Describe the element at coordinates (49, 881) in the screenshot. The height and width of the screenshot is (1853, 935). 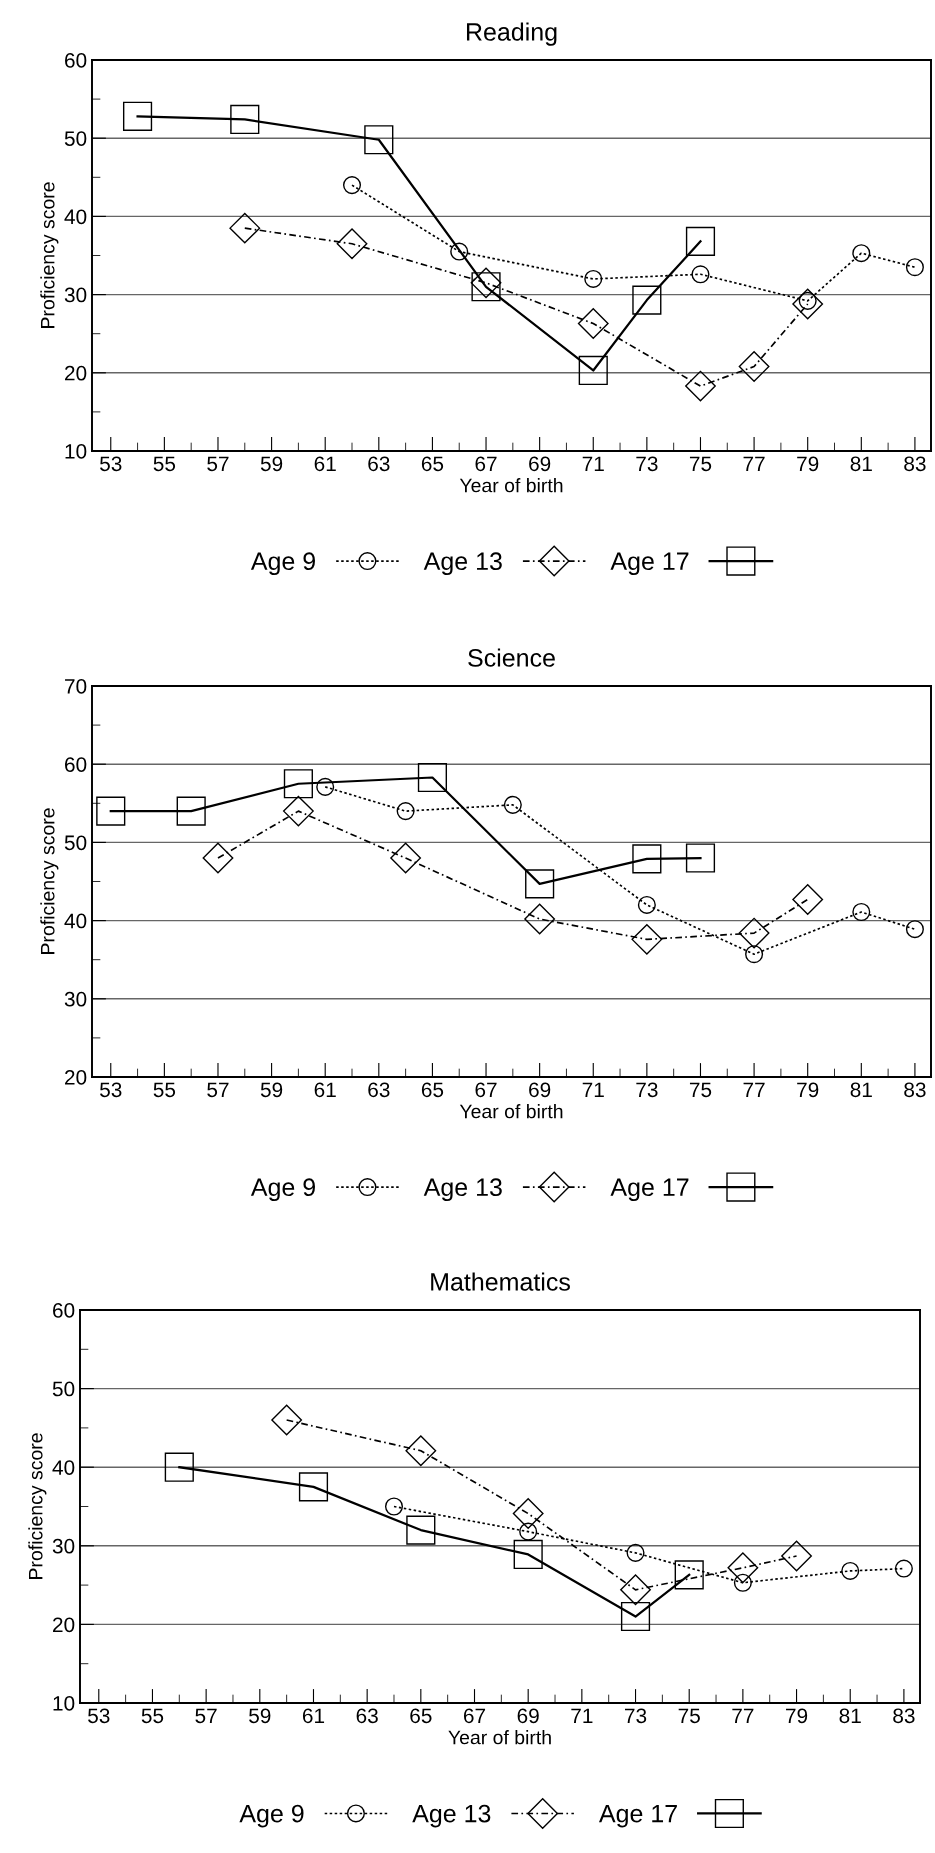
I see `y-axis-title: Proficiency score` at that location.